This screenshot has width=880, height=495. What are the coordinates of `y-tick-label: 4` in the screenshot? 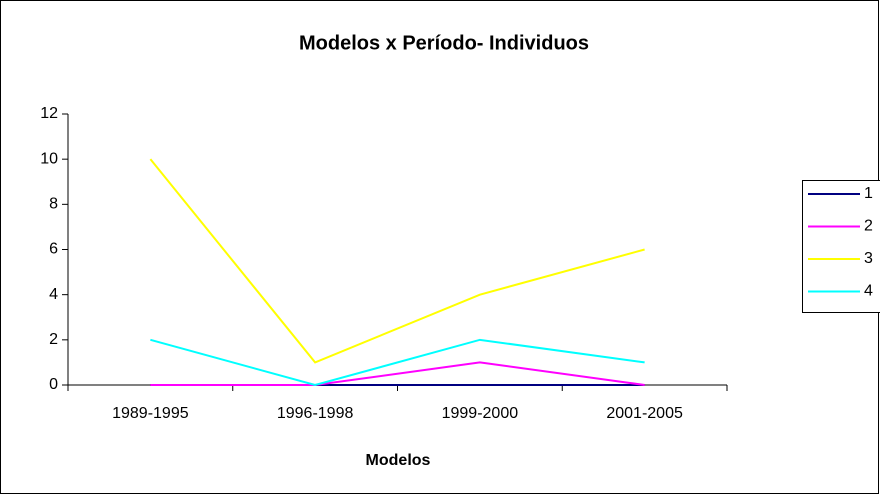 It's located at (53, 294).